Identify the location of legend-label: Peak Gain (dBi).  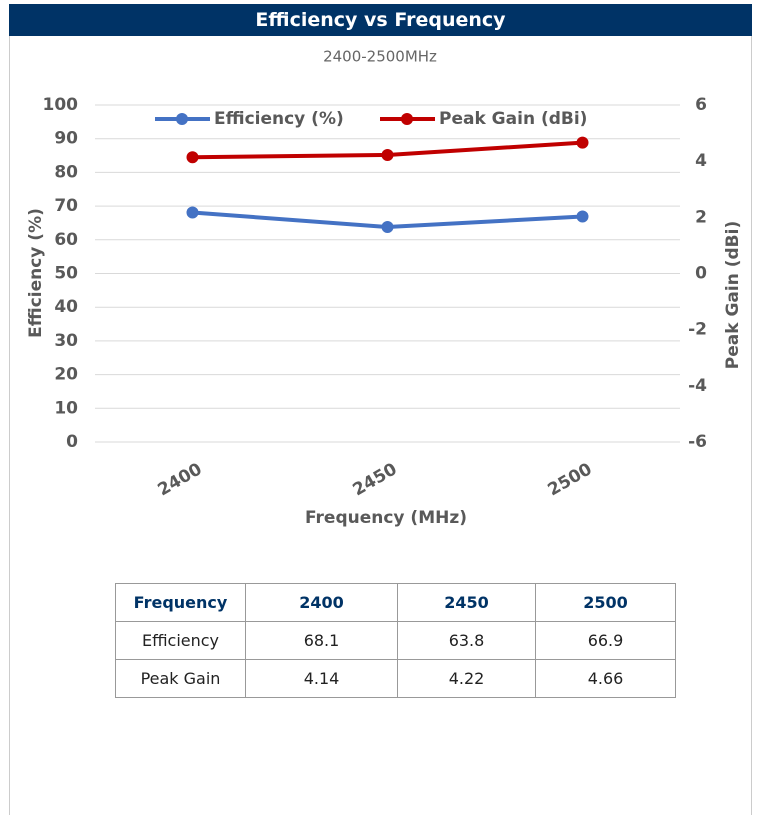
(513, 119).